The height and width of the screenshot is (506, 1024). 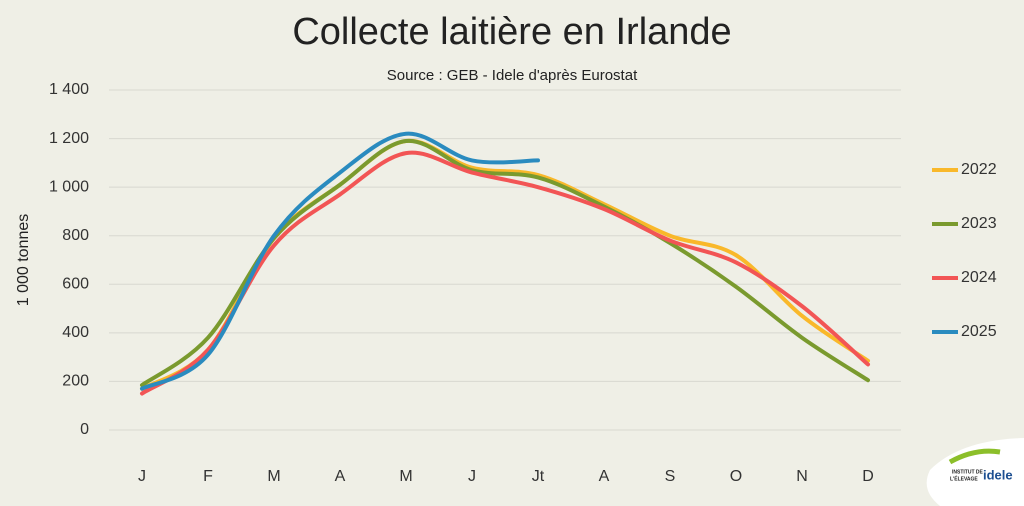 I want to click on logo-swoosh, so click(x=974, y=456).